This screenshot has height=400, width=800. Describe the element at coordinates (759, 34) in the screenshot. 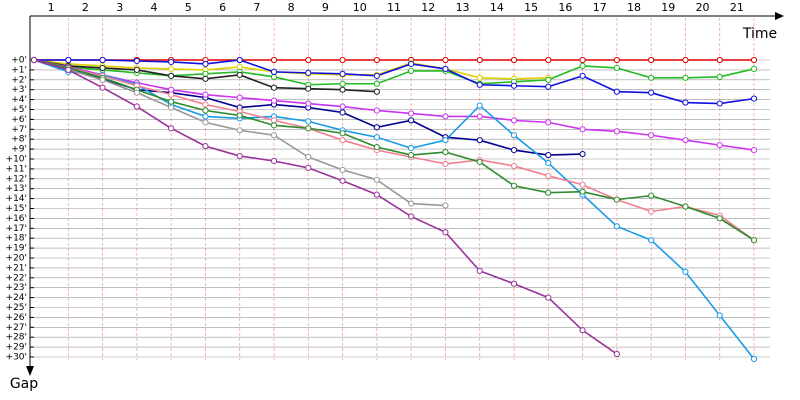

I see `x-axis-title: Time` at that location.